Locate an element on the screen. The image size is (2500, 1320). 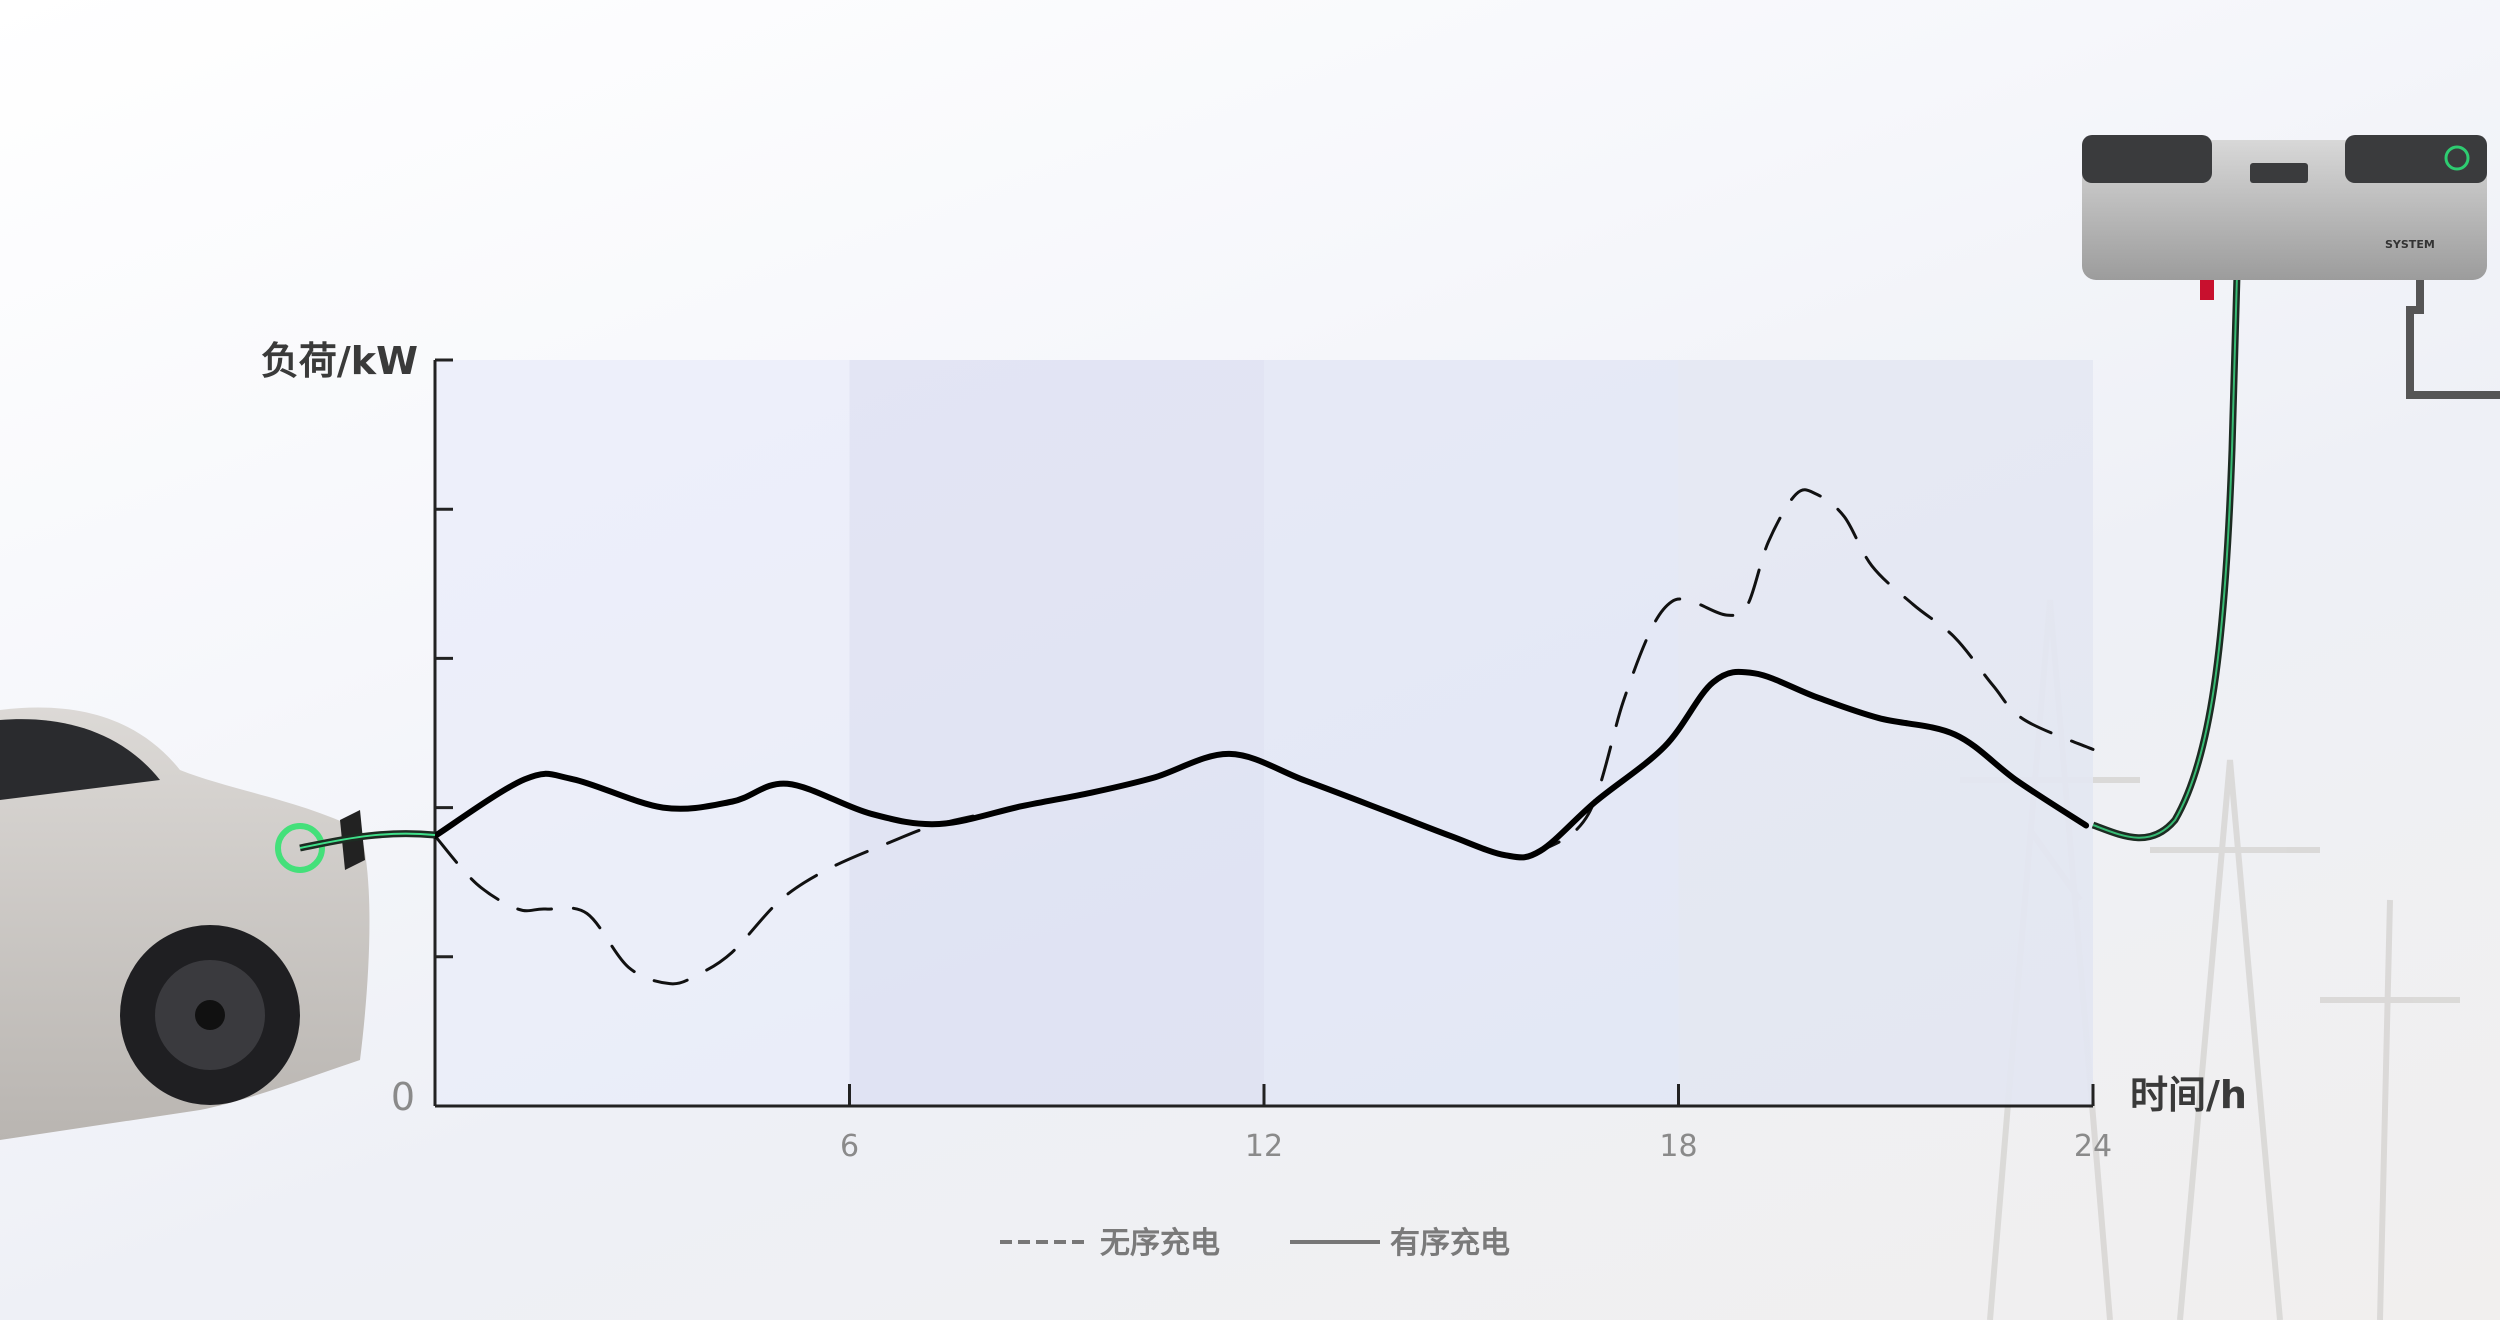
series-line-ordered is located at coordinates (1261, 764).